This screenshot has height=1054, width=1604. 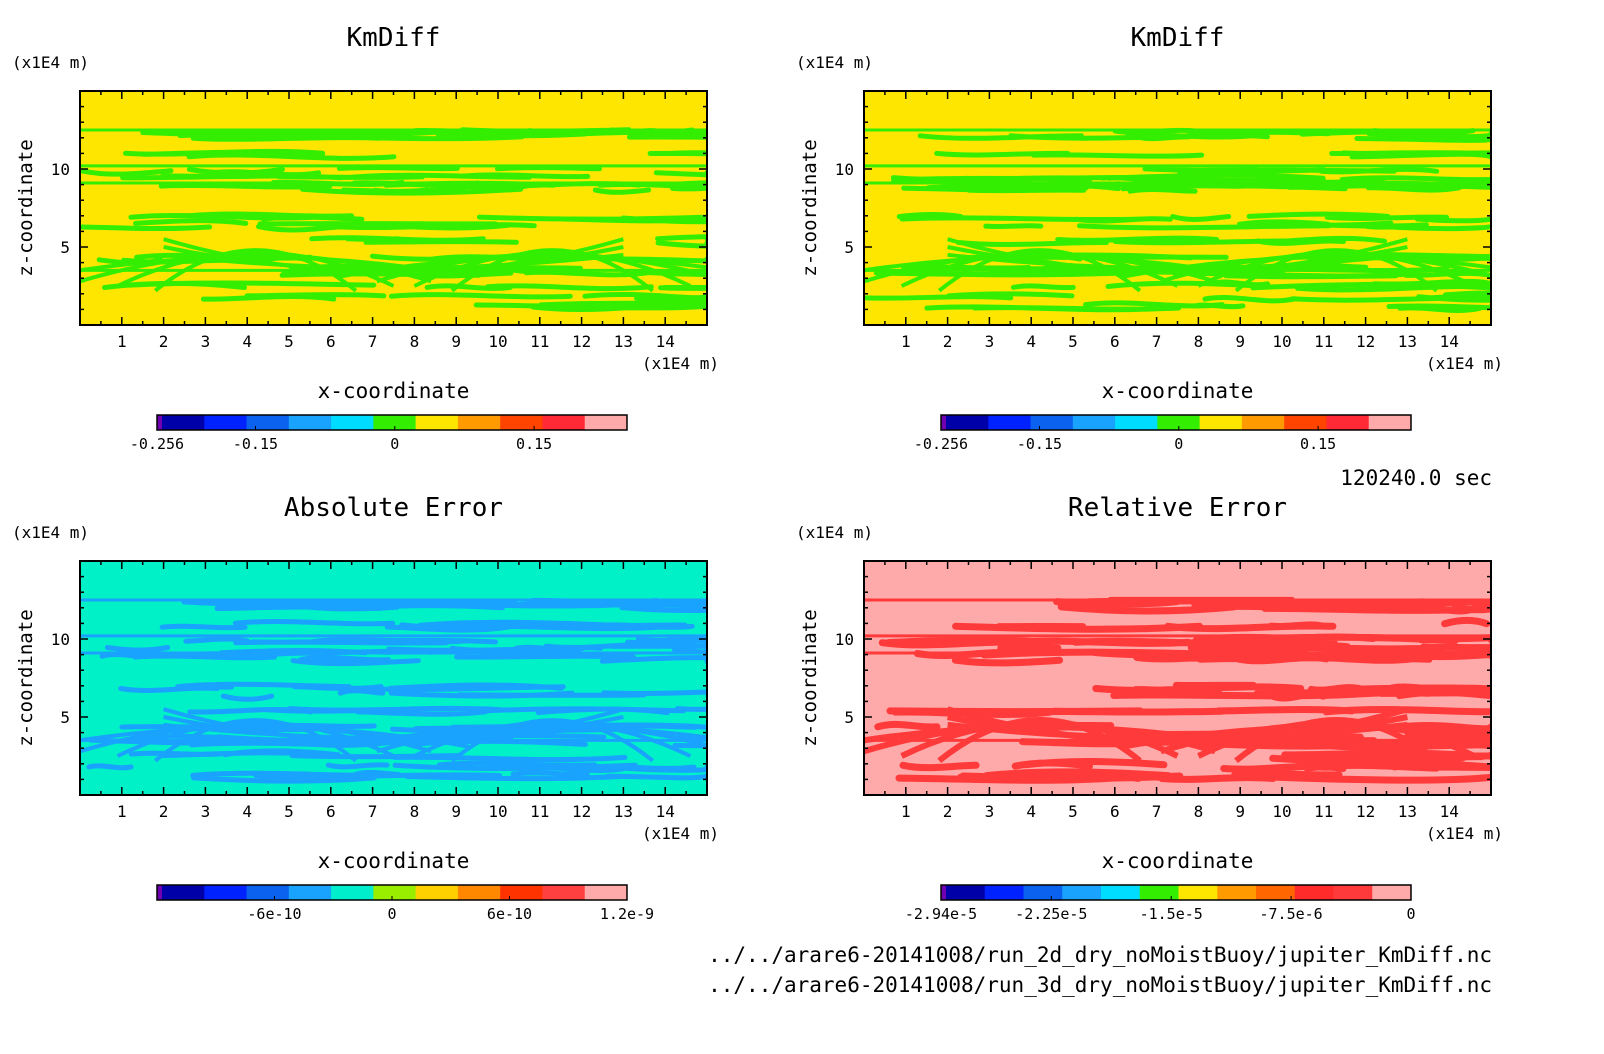 What do you see at coordinates (1365, 811) in the screenshot?
I see `x-tick-label: 12` at bounding box center [1365, 811].